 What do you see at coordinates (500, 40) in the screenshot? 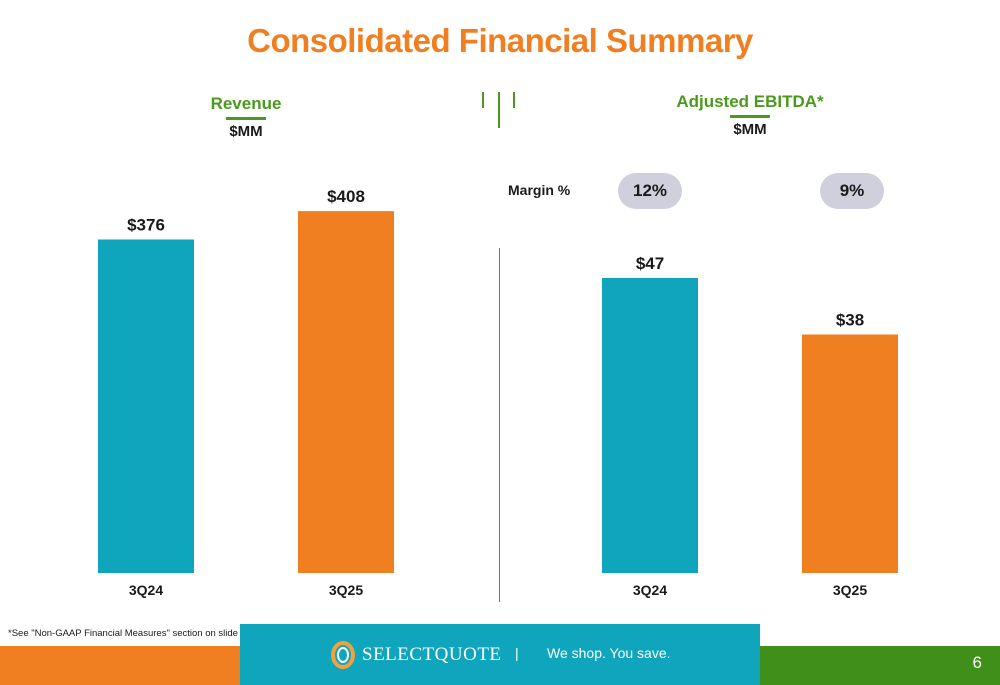
I see `page-title: Consolidated Financial Summary` at bounding box center [500, 40].